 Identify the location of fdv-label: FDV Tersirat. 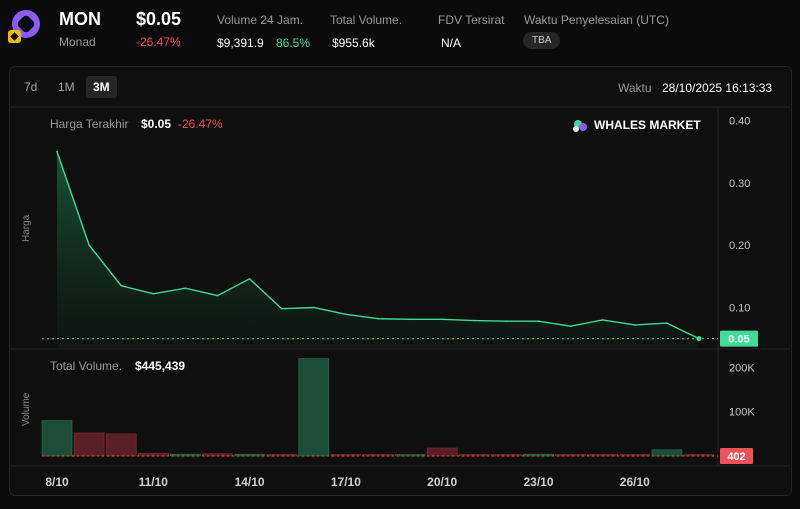
(471, 20).